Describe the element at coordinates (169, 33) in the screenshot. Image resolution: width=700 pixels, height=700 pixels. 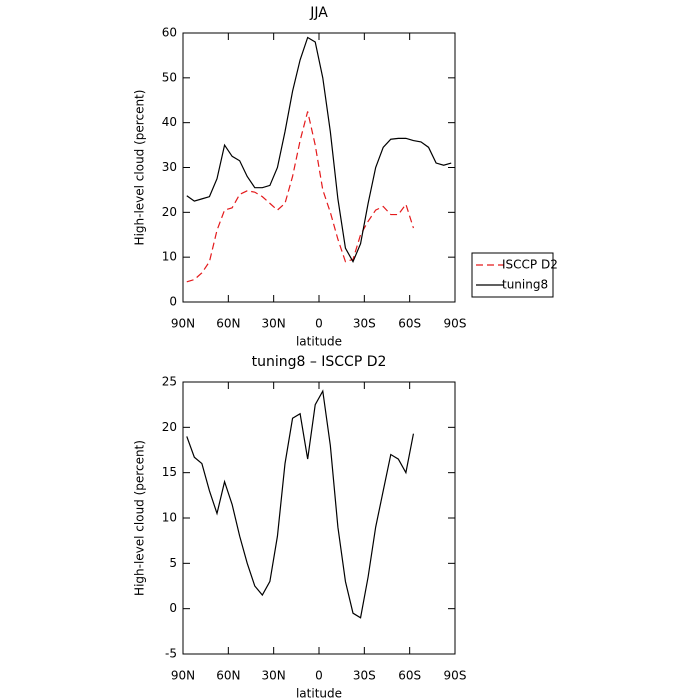
I see `y-tick-label: 60` at that location.